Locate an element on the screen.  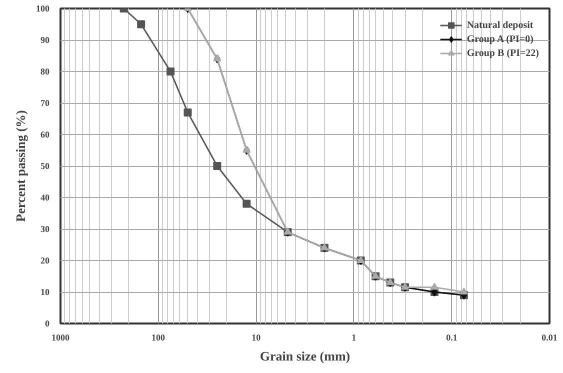
y-tick-label: 50 is located at coordinates (45, 166).